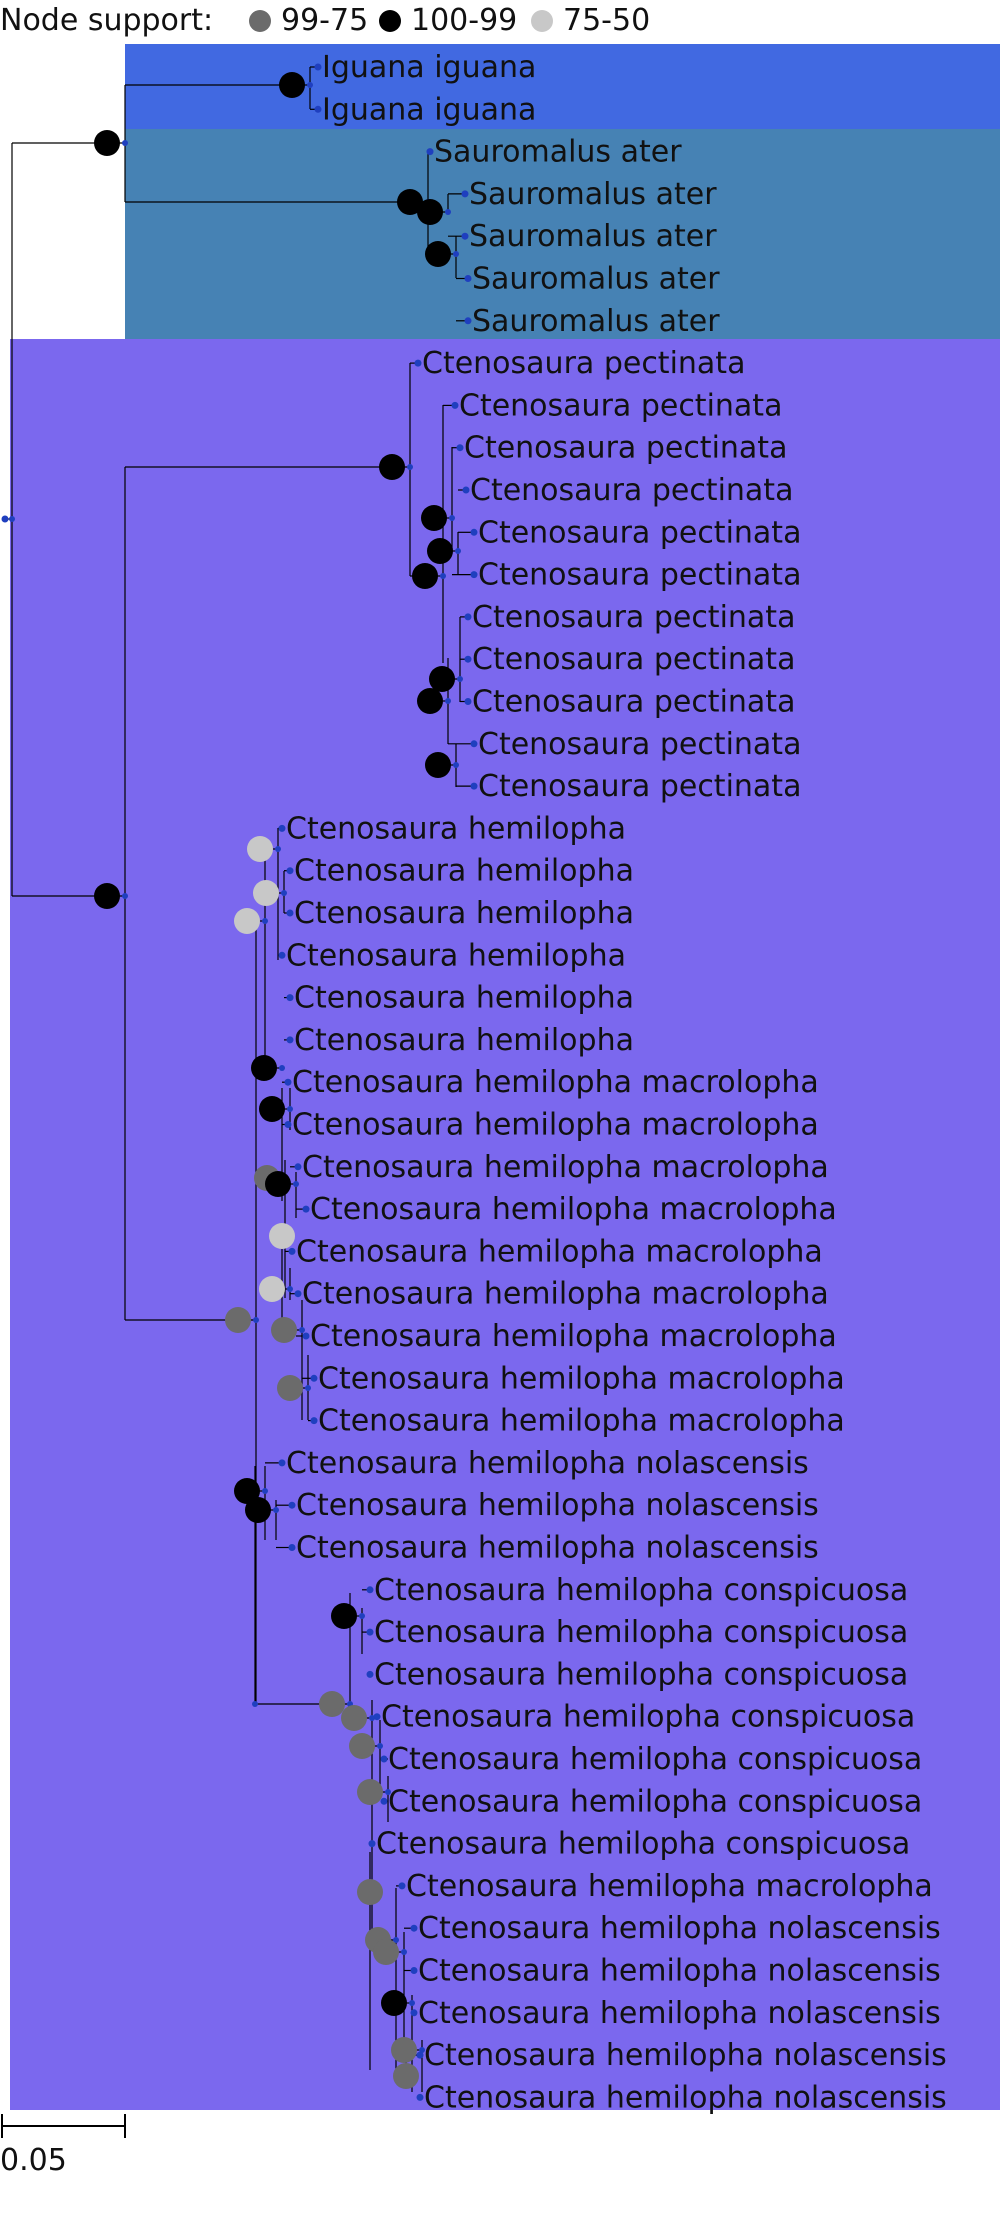  What do you see at coordinates (562, 86) in the screenshot?
I see `iguana-clade-highlight` at bounding box center [562, 86].